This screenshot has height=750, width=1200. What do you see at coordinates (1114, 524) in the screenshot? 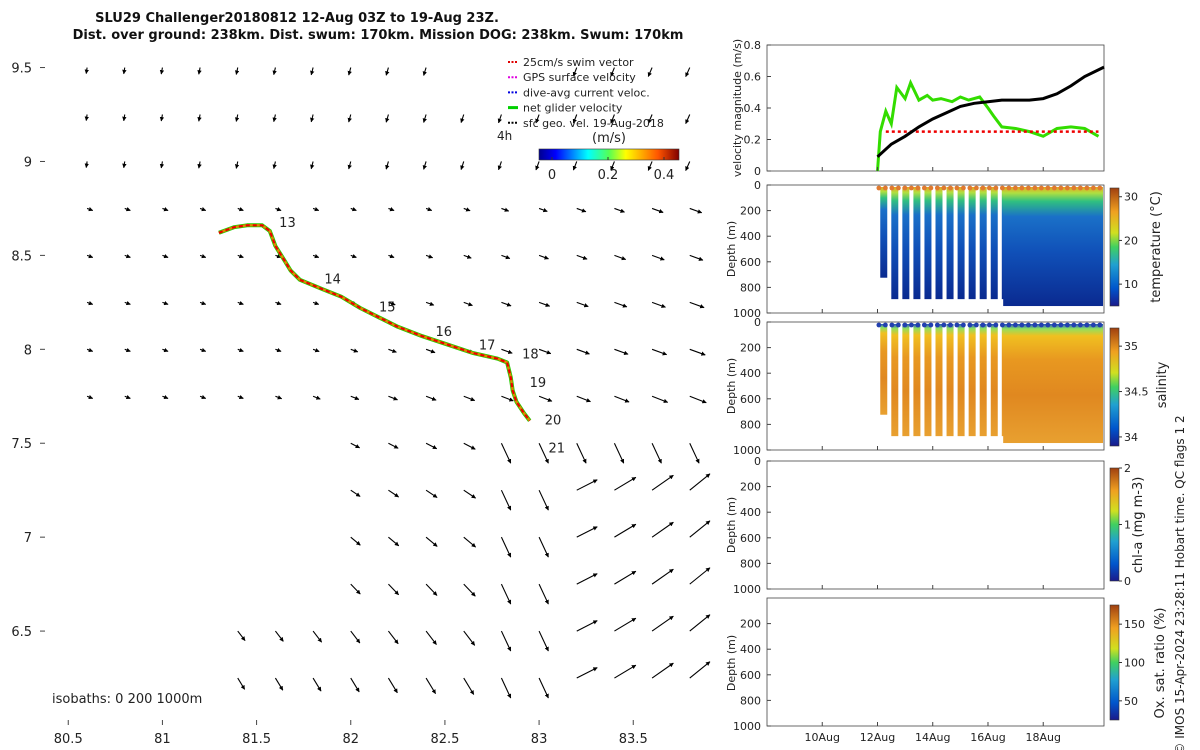
I see `chla-colorbar` at bounding box center [1114, 524].